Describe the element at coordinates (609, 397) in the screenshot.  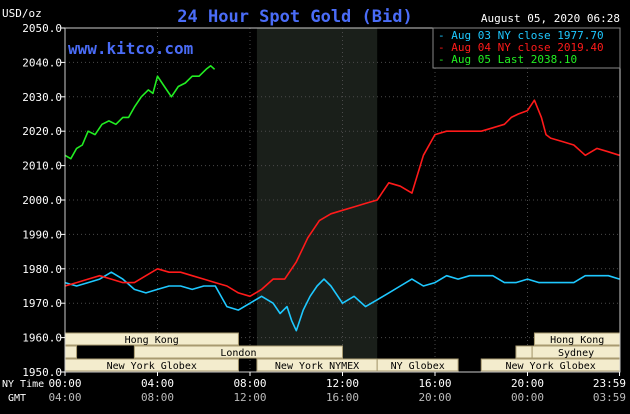
I see `x-tick-label-gmt: 03:59` at that location.